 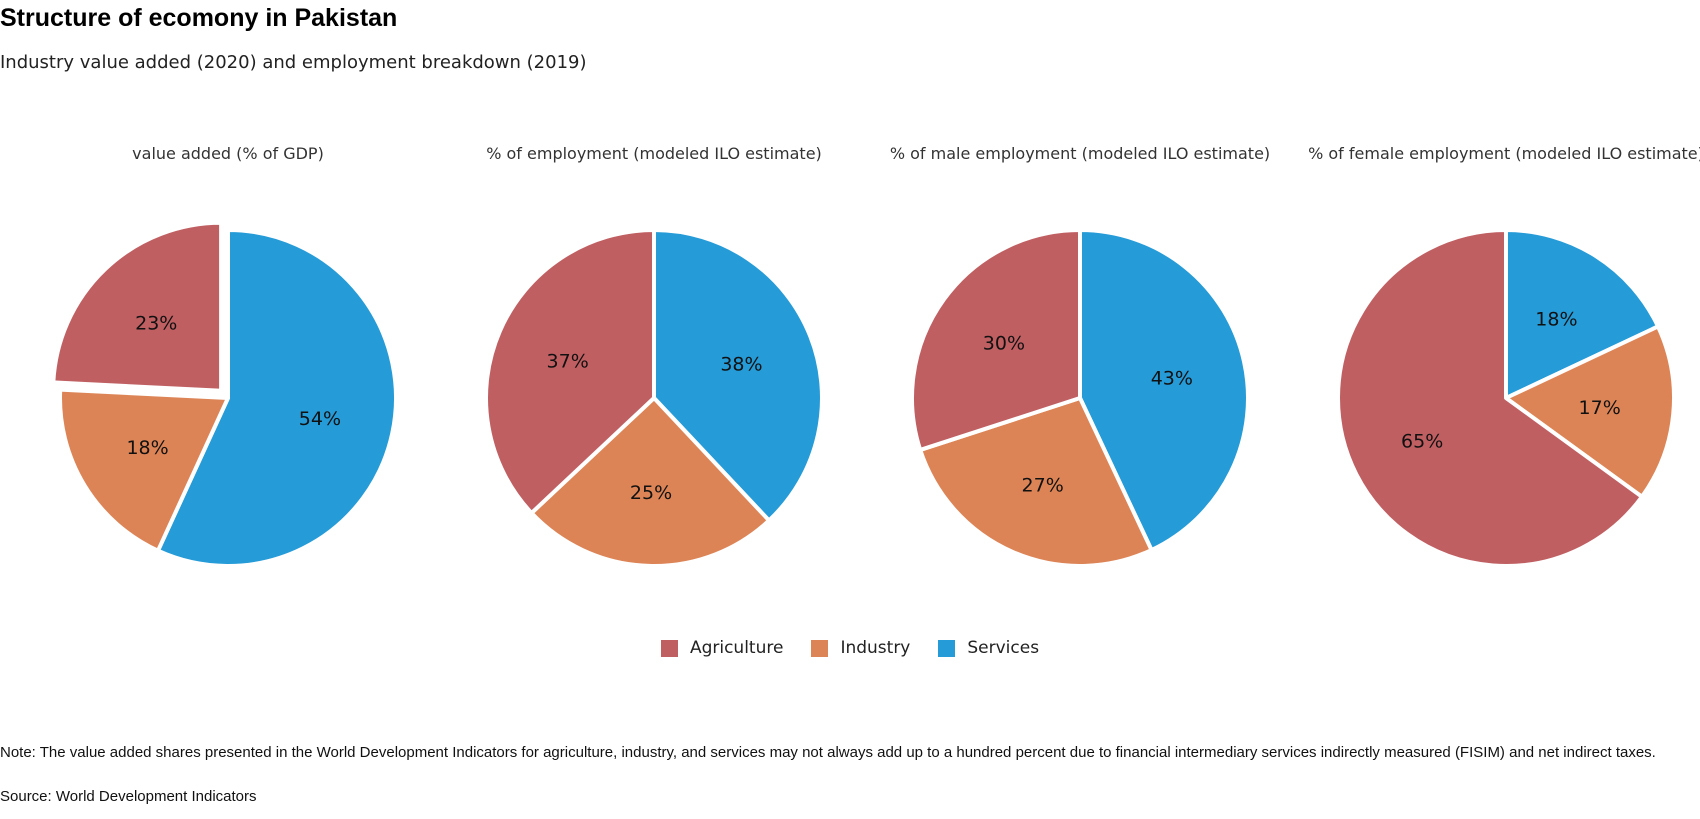 What do you see at coordinates (669, 648) in the screenshot?
I see `legend-swatch-agriculture` at bounding box center [669, 648].